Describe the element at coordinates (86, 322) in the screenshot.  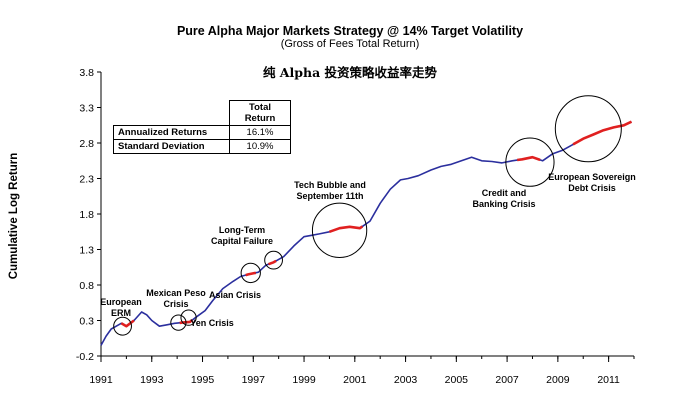
I see `y-tick-label: 0.3` at that location.